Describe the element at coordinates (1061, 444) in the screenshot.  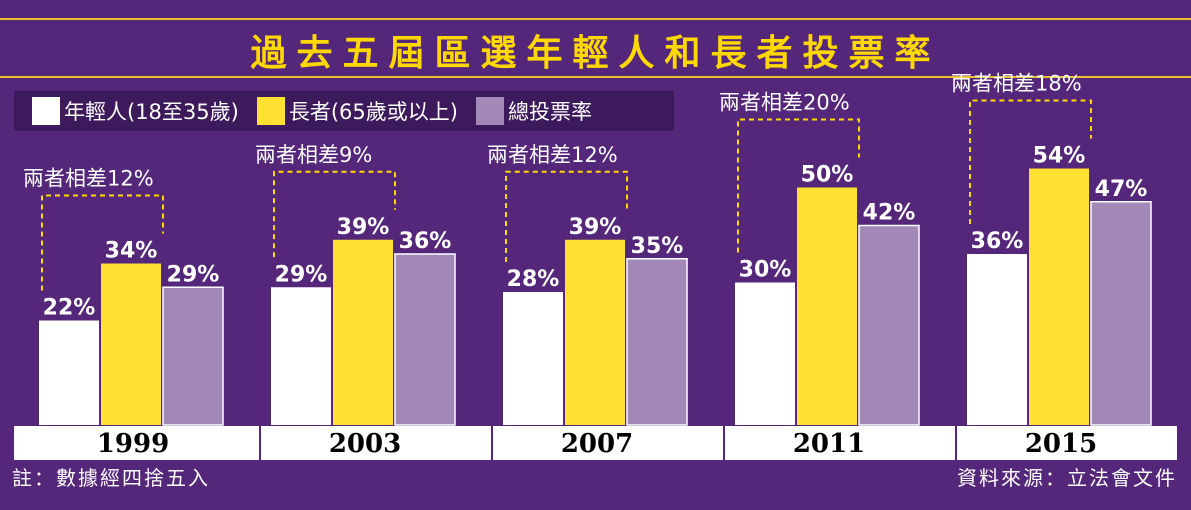
I see `year-label-2015: 2015` at that location.